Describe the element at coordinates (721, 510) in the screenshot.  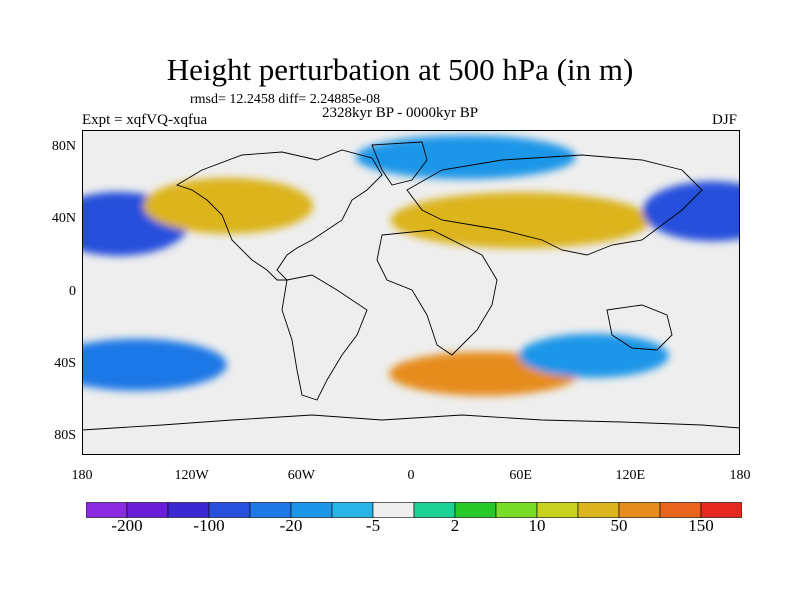
I see `colorbar-swatch` at that location.